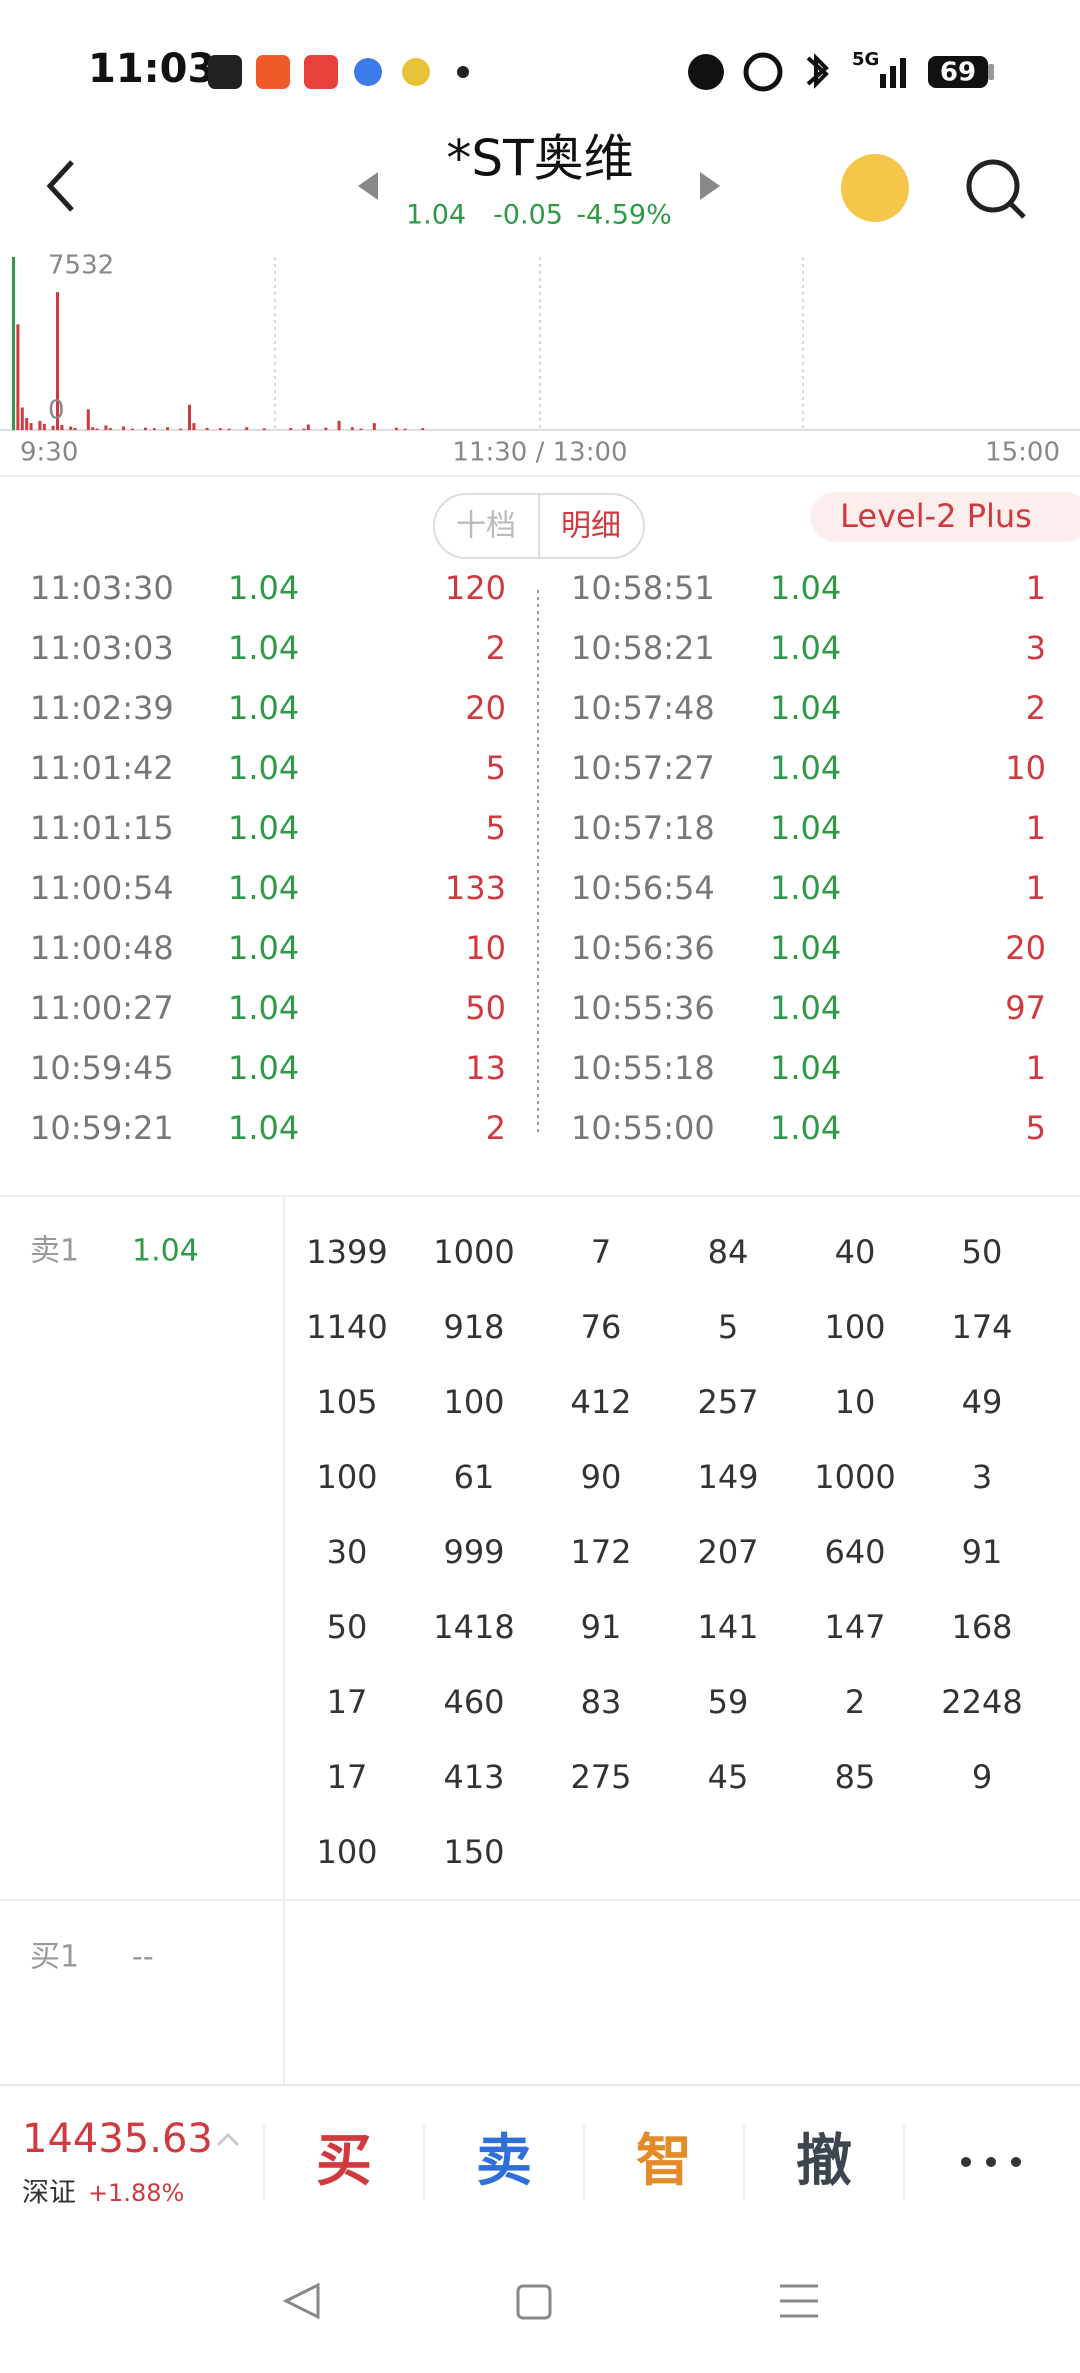 The width and height of the screenshot is (1080, 2373). Describe the element at coordinates (600, 1777) in the screenshot. I see `order-size: 275` at that location.